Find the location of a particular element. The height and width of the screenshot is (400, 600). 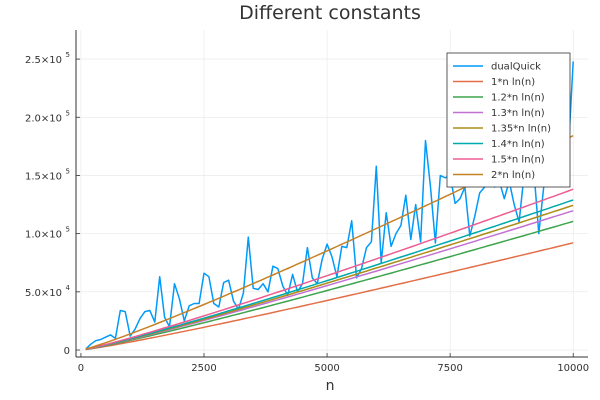

y-tick-label: 1.5×10 is located at coordinates (43, 176).